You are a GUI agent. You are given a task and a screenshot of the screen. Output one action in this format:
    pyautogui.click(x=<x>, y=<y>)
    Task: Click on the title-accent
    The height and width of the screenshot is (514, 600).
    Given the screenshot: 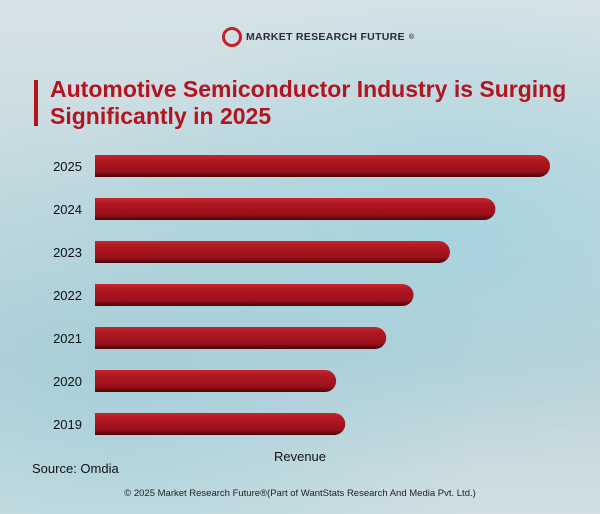 What is the action you would take?
    pyautogui.click(x=36, y=103)
    